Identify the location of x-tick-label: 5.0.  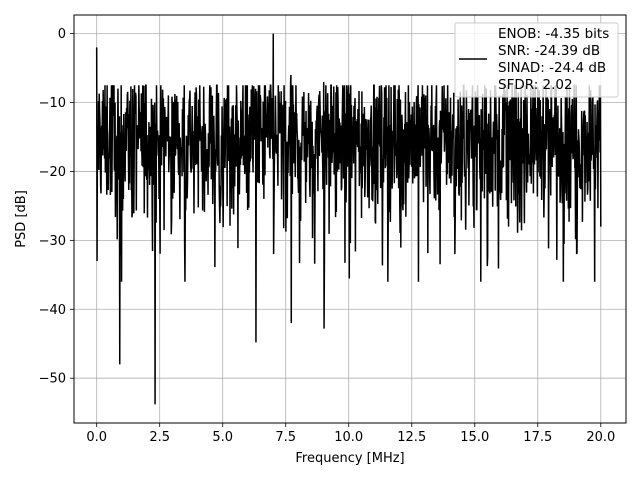
(222, 437).